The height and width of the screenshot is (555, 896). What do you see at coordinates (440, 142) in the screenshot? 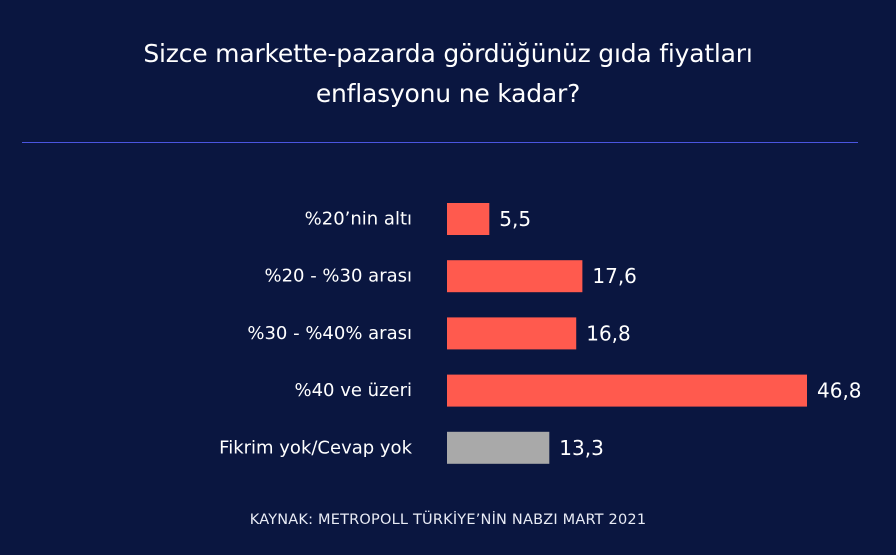
I see `title-divider` at bounding box center [440, 142].